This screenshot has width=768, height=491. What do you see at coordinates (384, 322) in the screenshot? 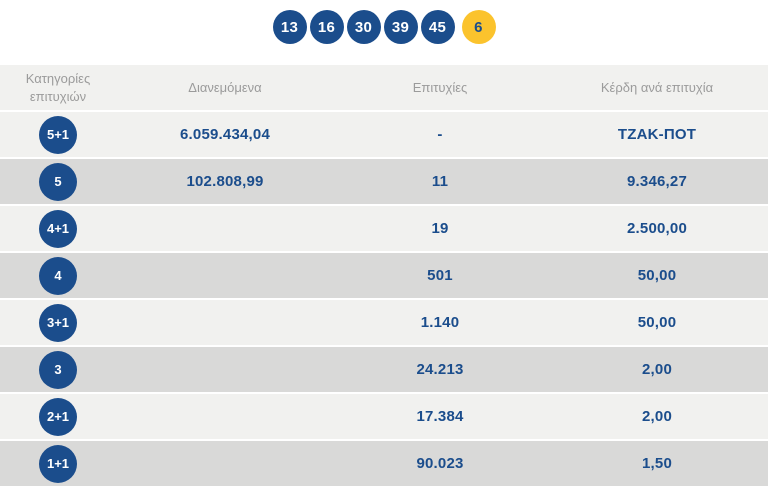
I see `table-row: 3+1 1.140 50,00` at bounding box center [384, 322].